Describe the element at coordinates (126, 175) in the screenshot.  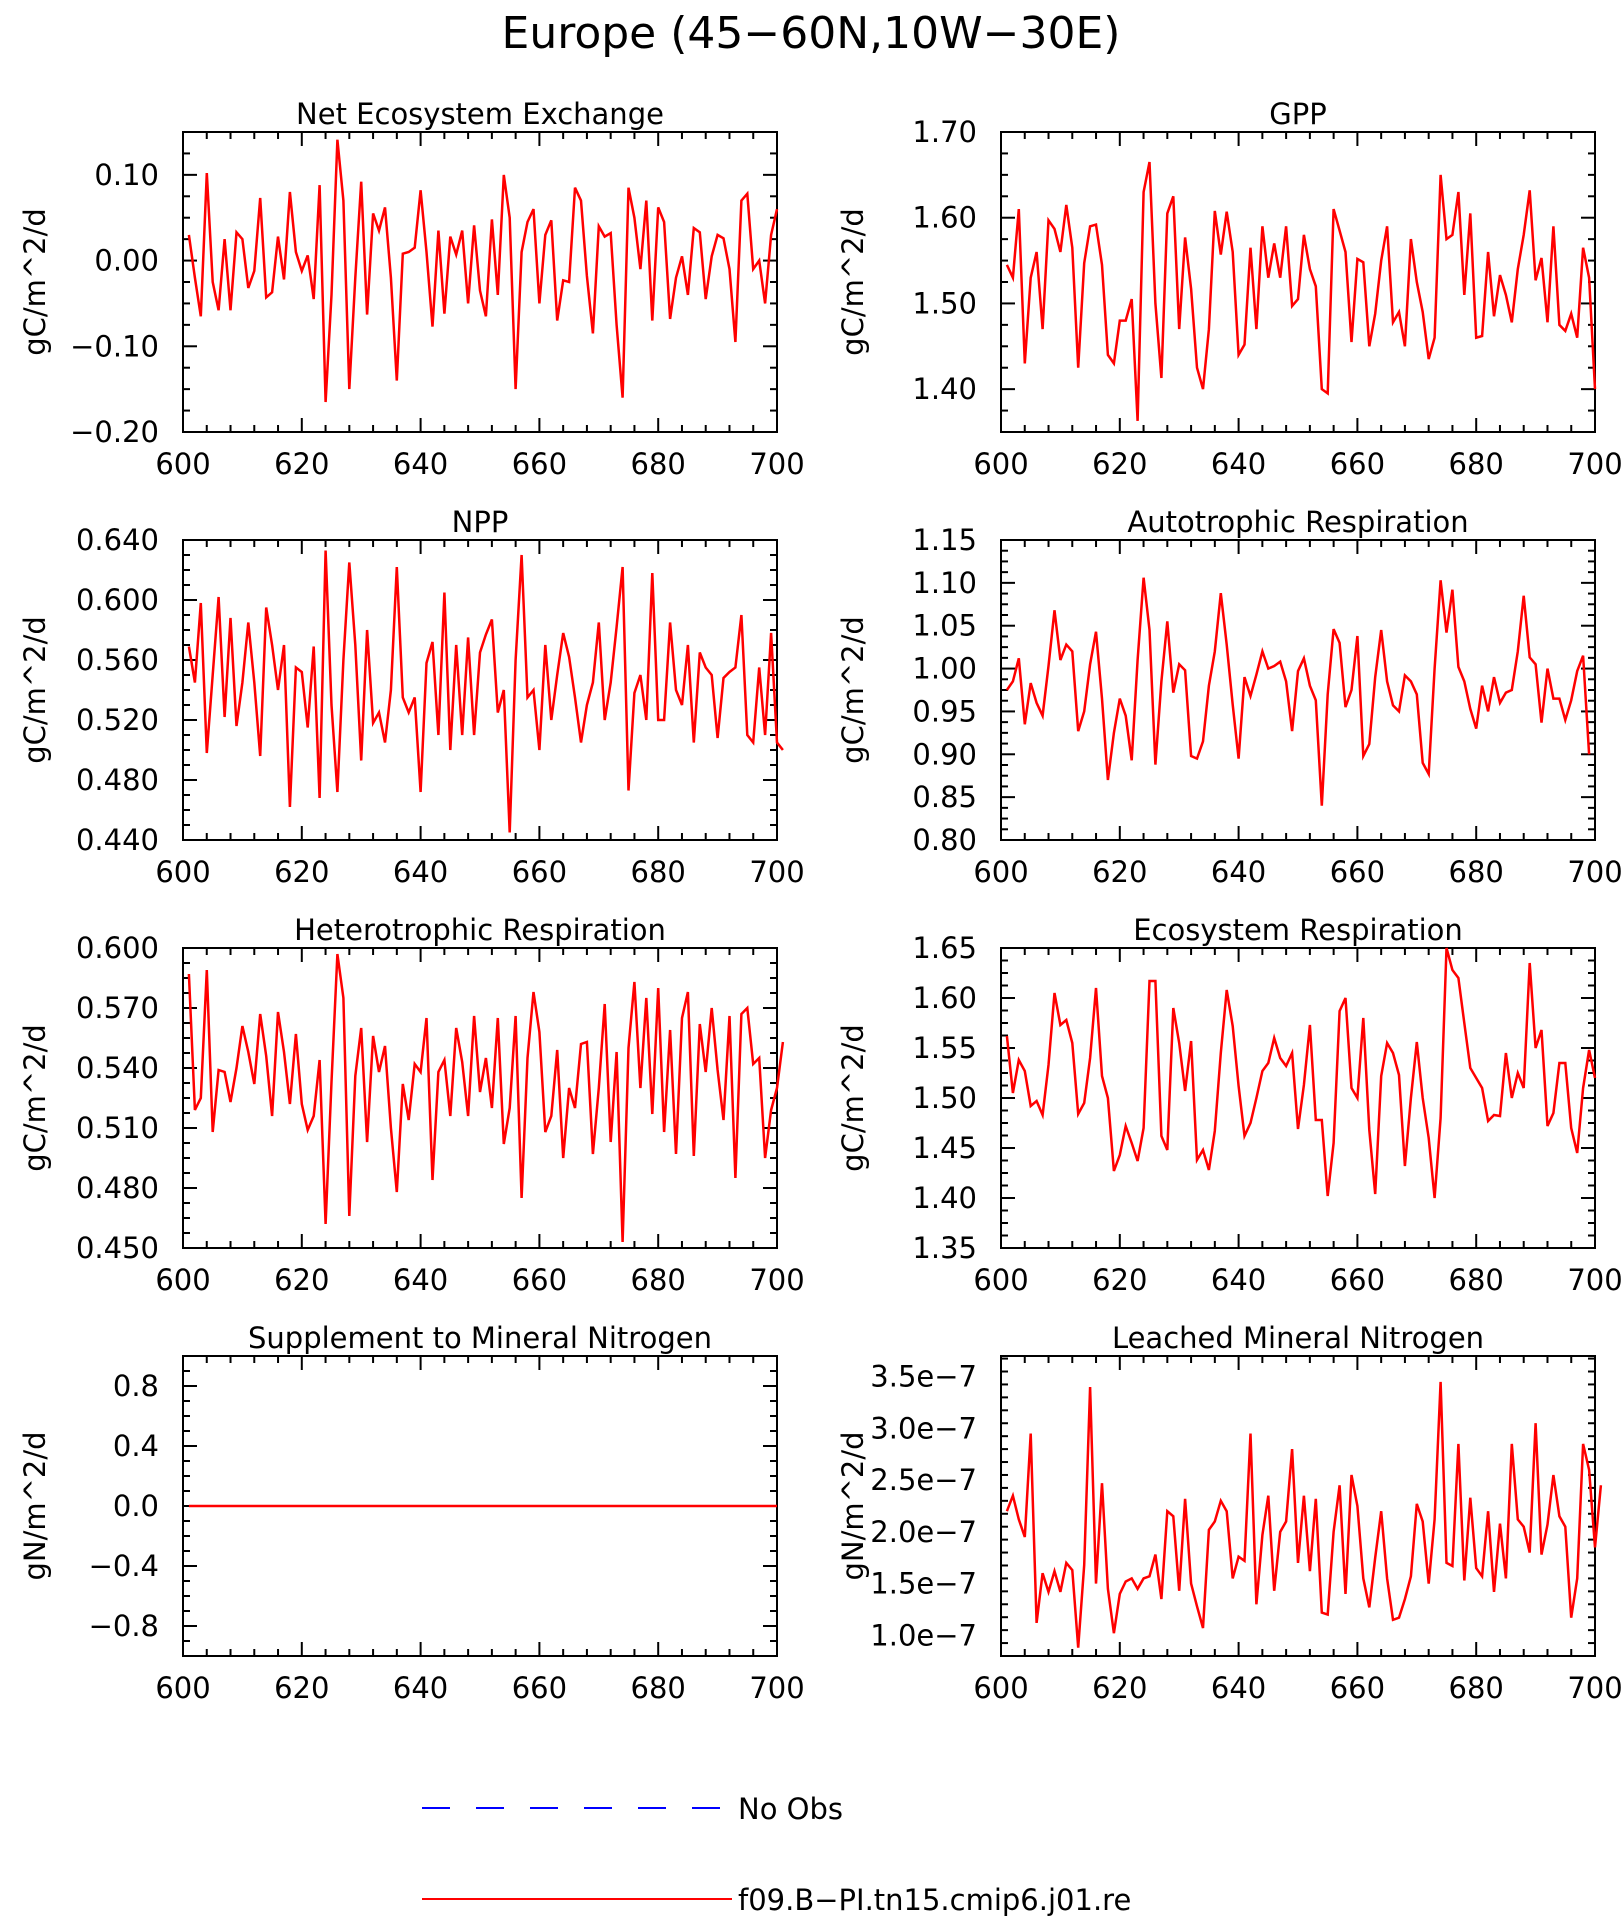
I see `y-tick-label: 0.10` at that location.